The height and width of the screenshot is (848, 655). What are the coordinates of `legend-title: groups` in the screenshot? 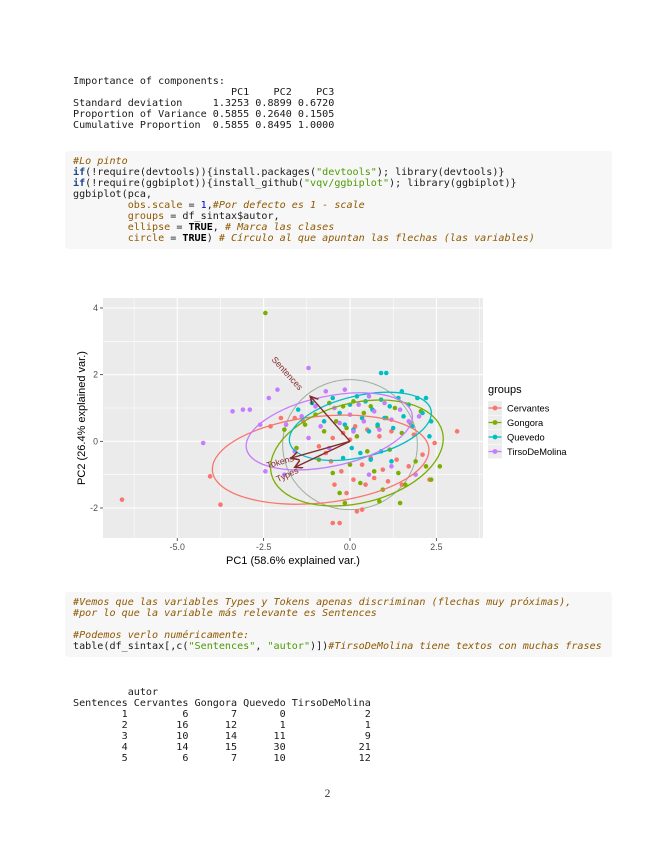 It's located at (505, 390).